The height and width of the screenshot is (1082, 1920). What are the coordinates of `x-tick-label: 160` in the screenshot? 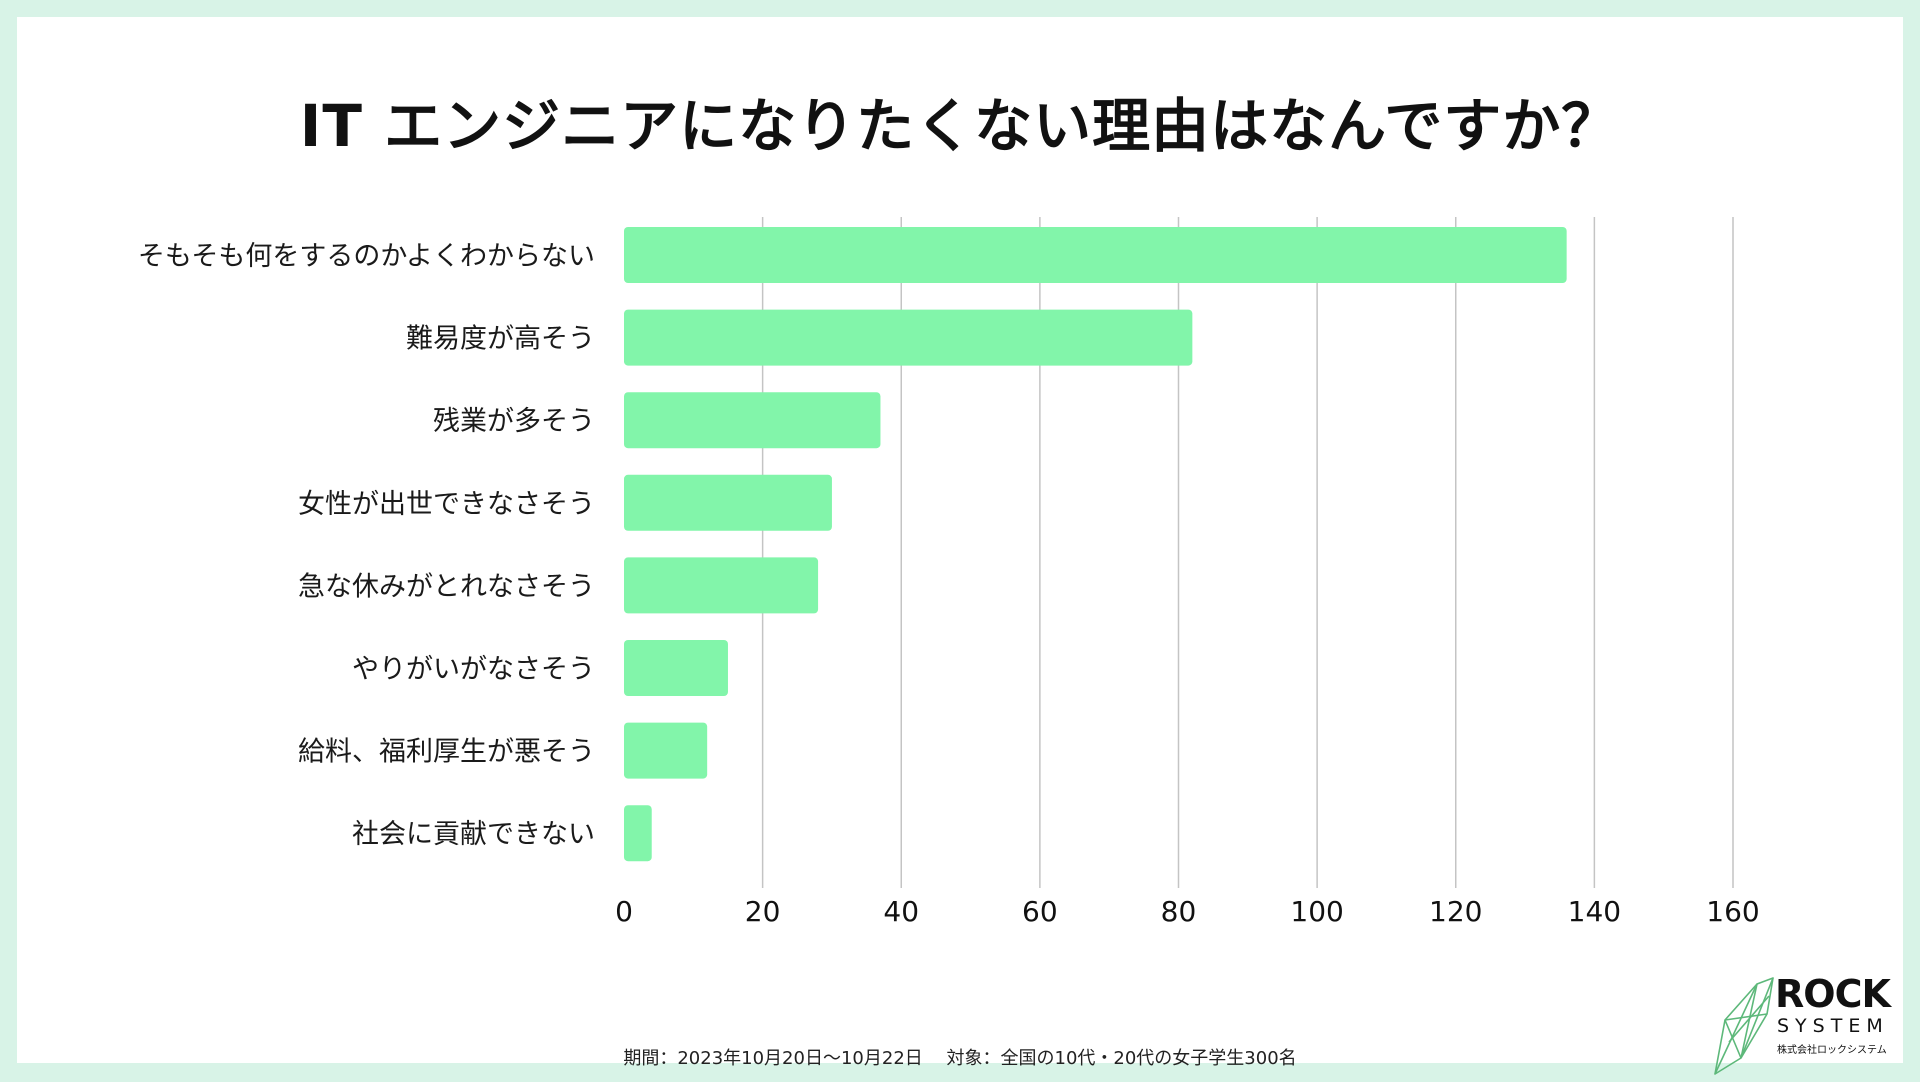 It's located at (1732, 911).